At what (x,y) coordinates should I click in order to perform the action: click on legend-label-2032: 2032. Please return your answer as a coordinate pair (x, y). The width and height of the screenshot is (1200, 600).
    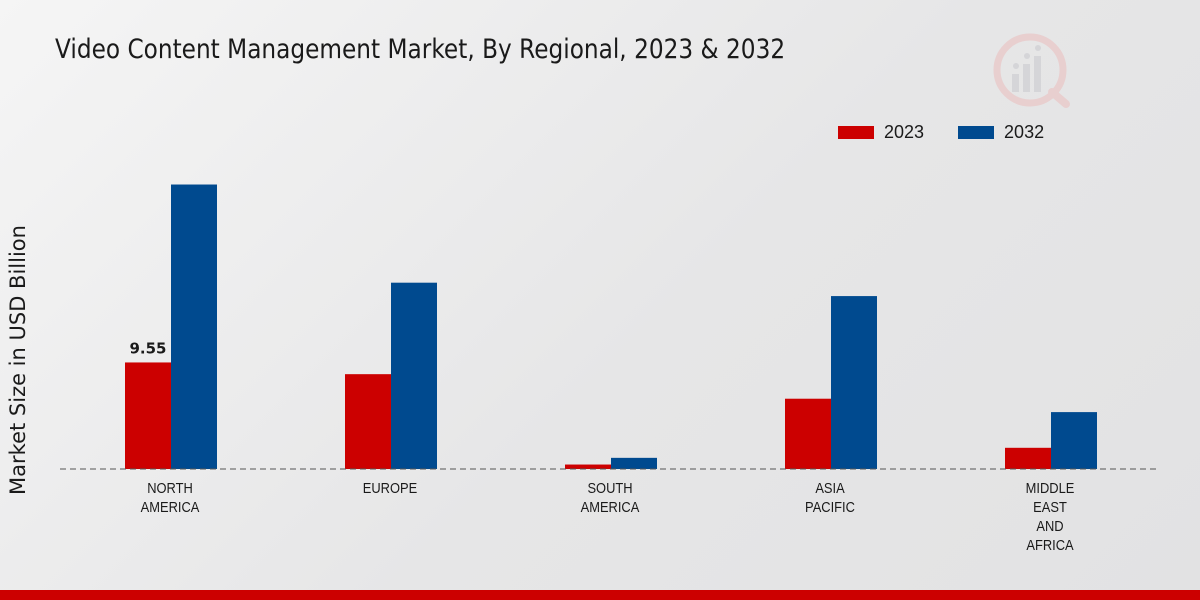
    Looking at the image, I should click on (1024, 132).